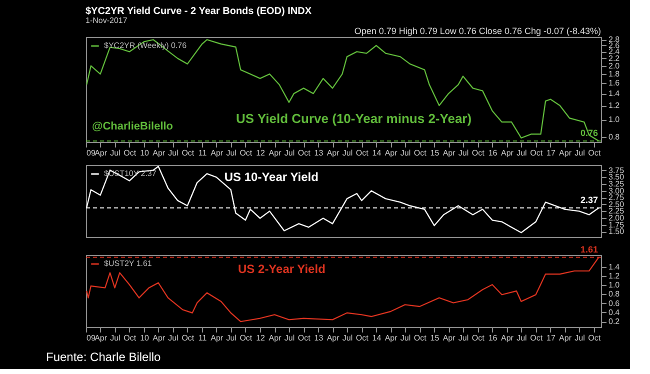 This screenshot has height=374, width=650. I want to click on annotation: US Yield Curve (10-Year minus 2-Year), so click(354, 118).